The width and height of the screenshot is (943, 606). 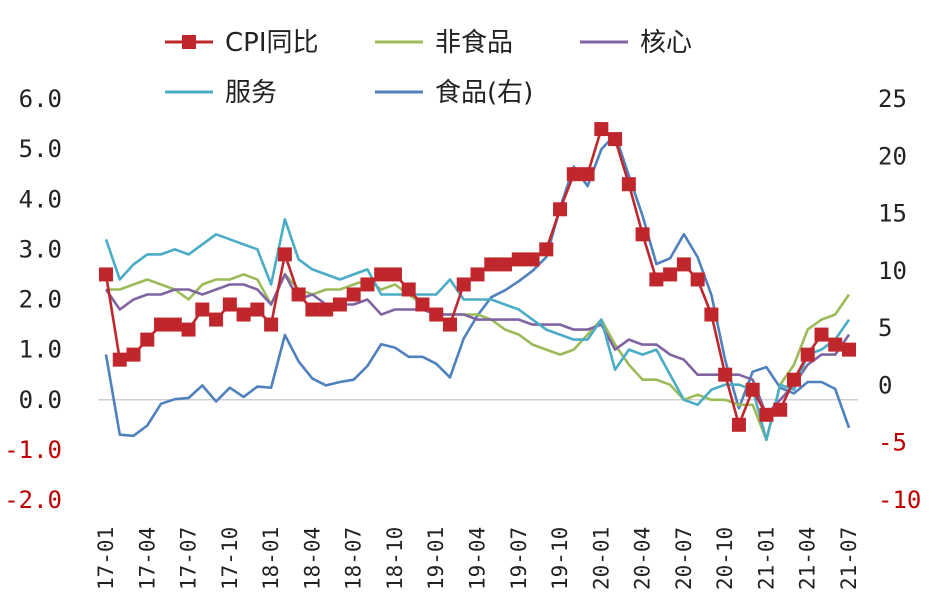 What do you see at coordinates (189, 42) in the screenshot?
I see `legend-marker` at bounding box center [189, 42].